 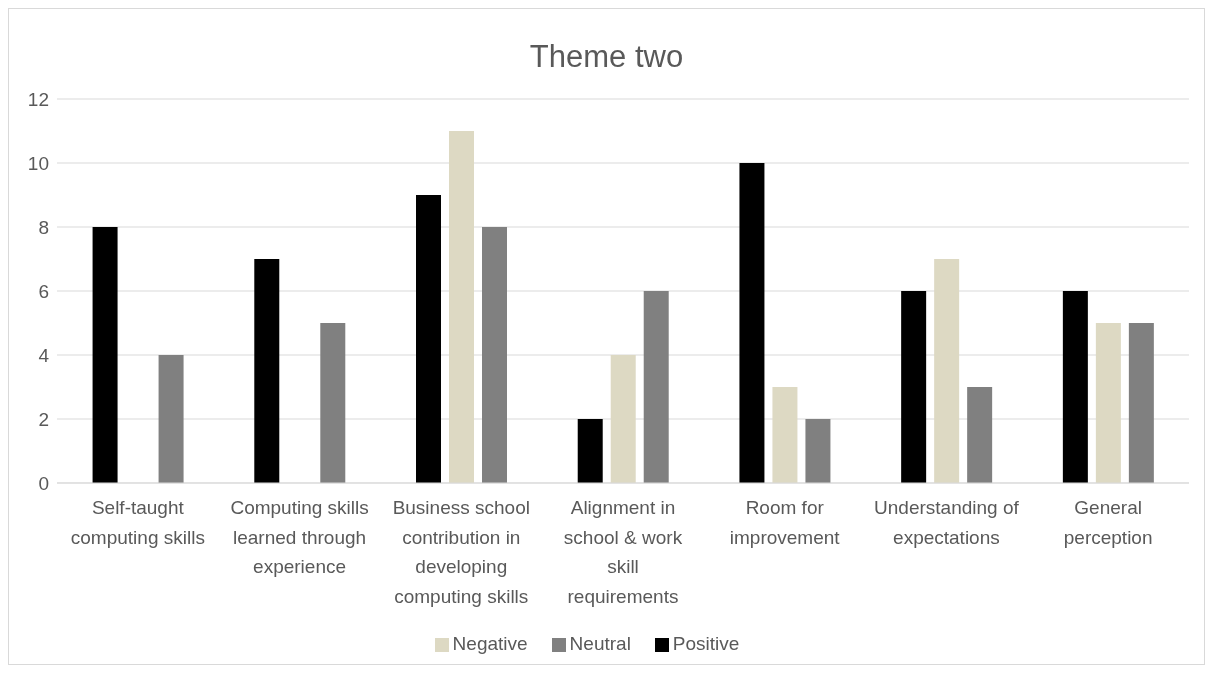 What do you see at coordinates (43, 483) in the screenshot?
I see `y-tick-label: 0` at bounding box center [43, 483].